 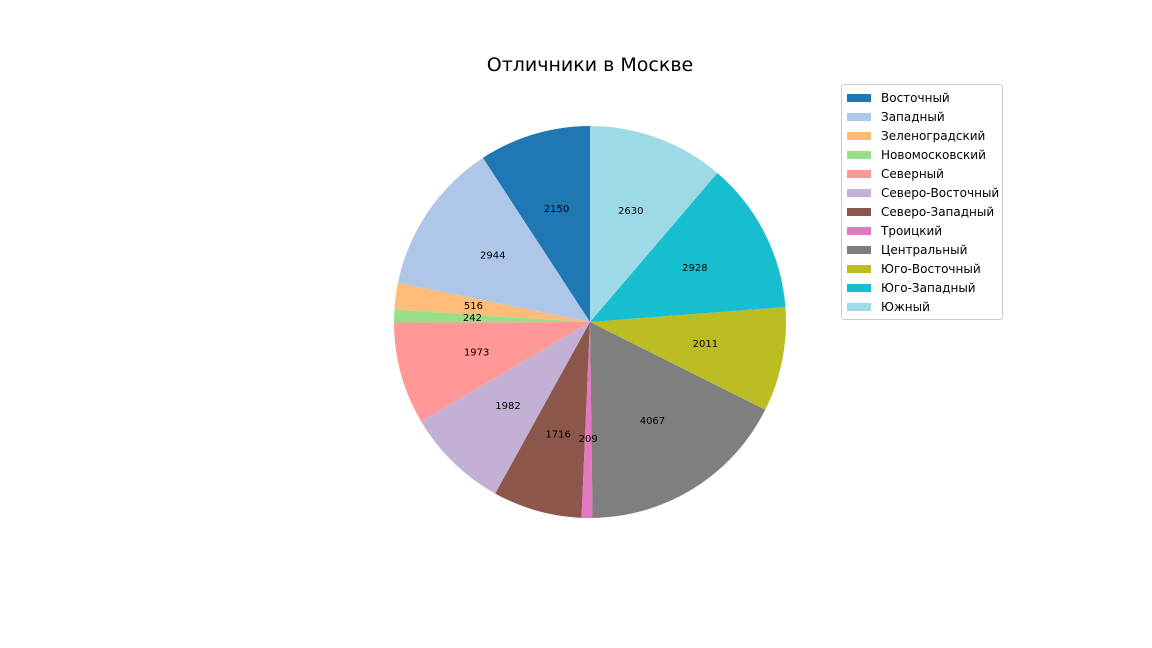 What do you see at coordinates (938, 211) in the screenshot?
I see `legend-label: Северо-Западный` at bounding box center [938, 211].